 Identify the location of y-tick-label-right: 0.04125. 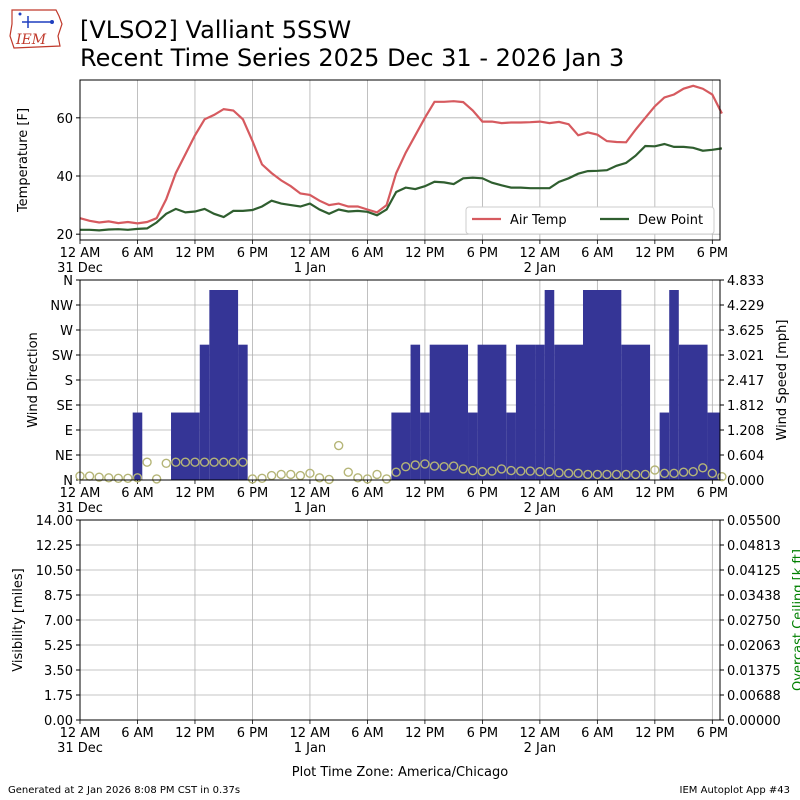
(754, 571).